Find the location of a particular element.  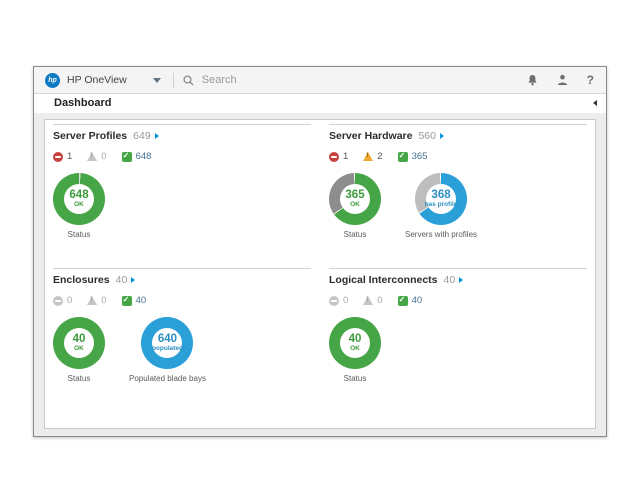

donut-value: 368 is located at coordinates (441, 194).